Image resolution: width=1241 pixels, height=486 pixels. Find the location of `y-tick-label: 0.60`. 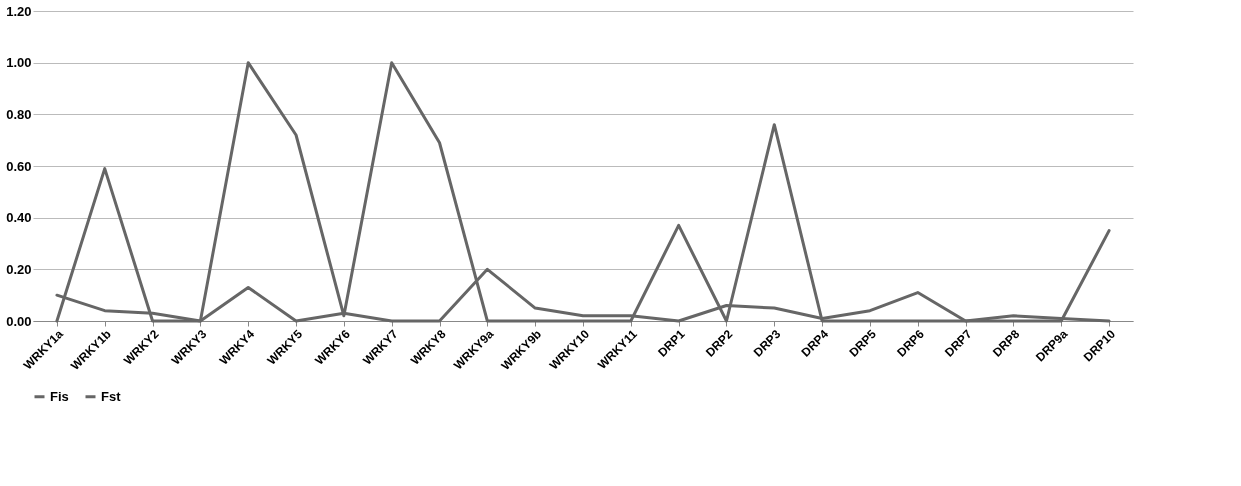

y-tick-label: 0.60 is located at coordinates (19, 166).